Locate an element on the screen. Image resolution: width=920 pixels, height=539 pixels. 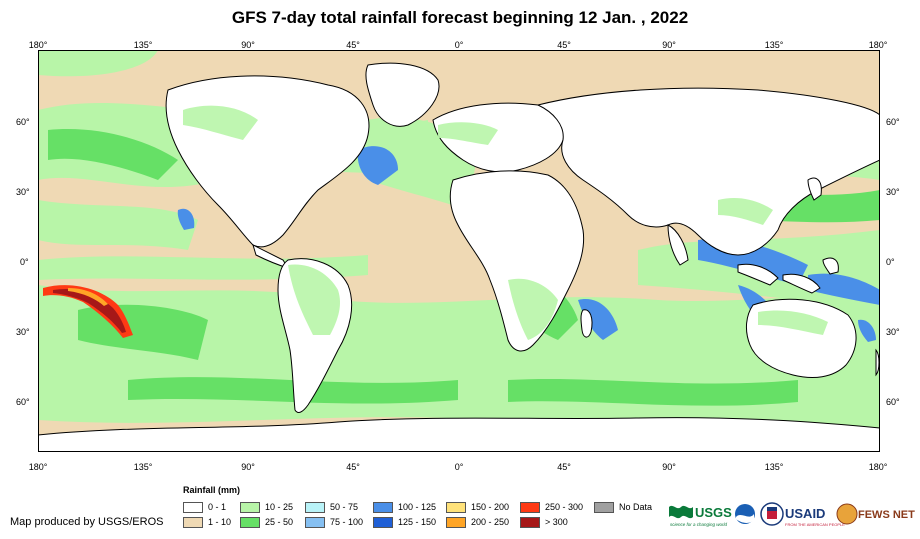
usgs-logo: USGS science for a changing world is located at coordinates (700, 516).